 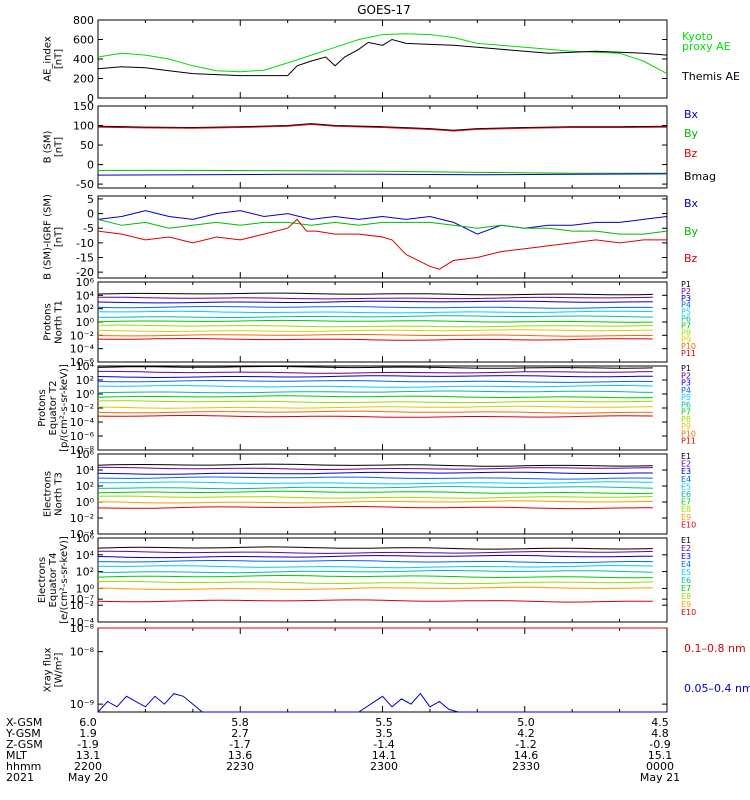 I want to click on ephemeris-label: hhmm, so click(x=23, y=766).